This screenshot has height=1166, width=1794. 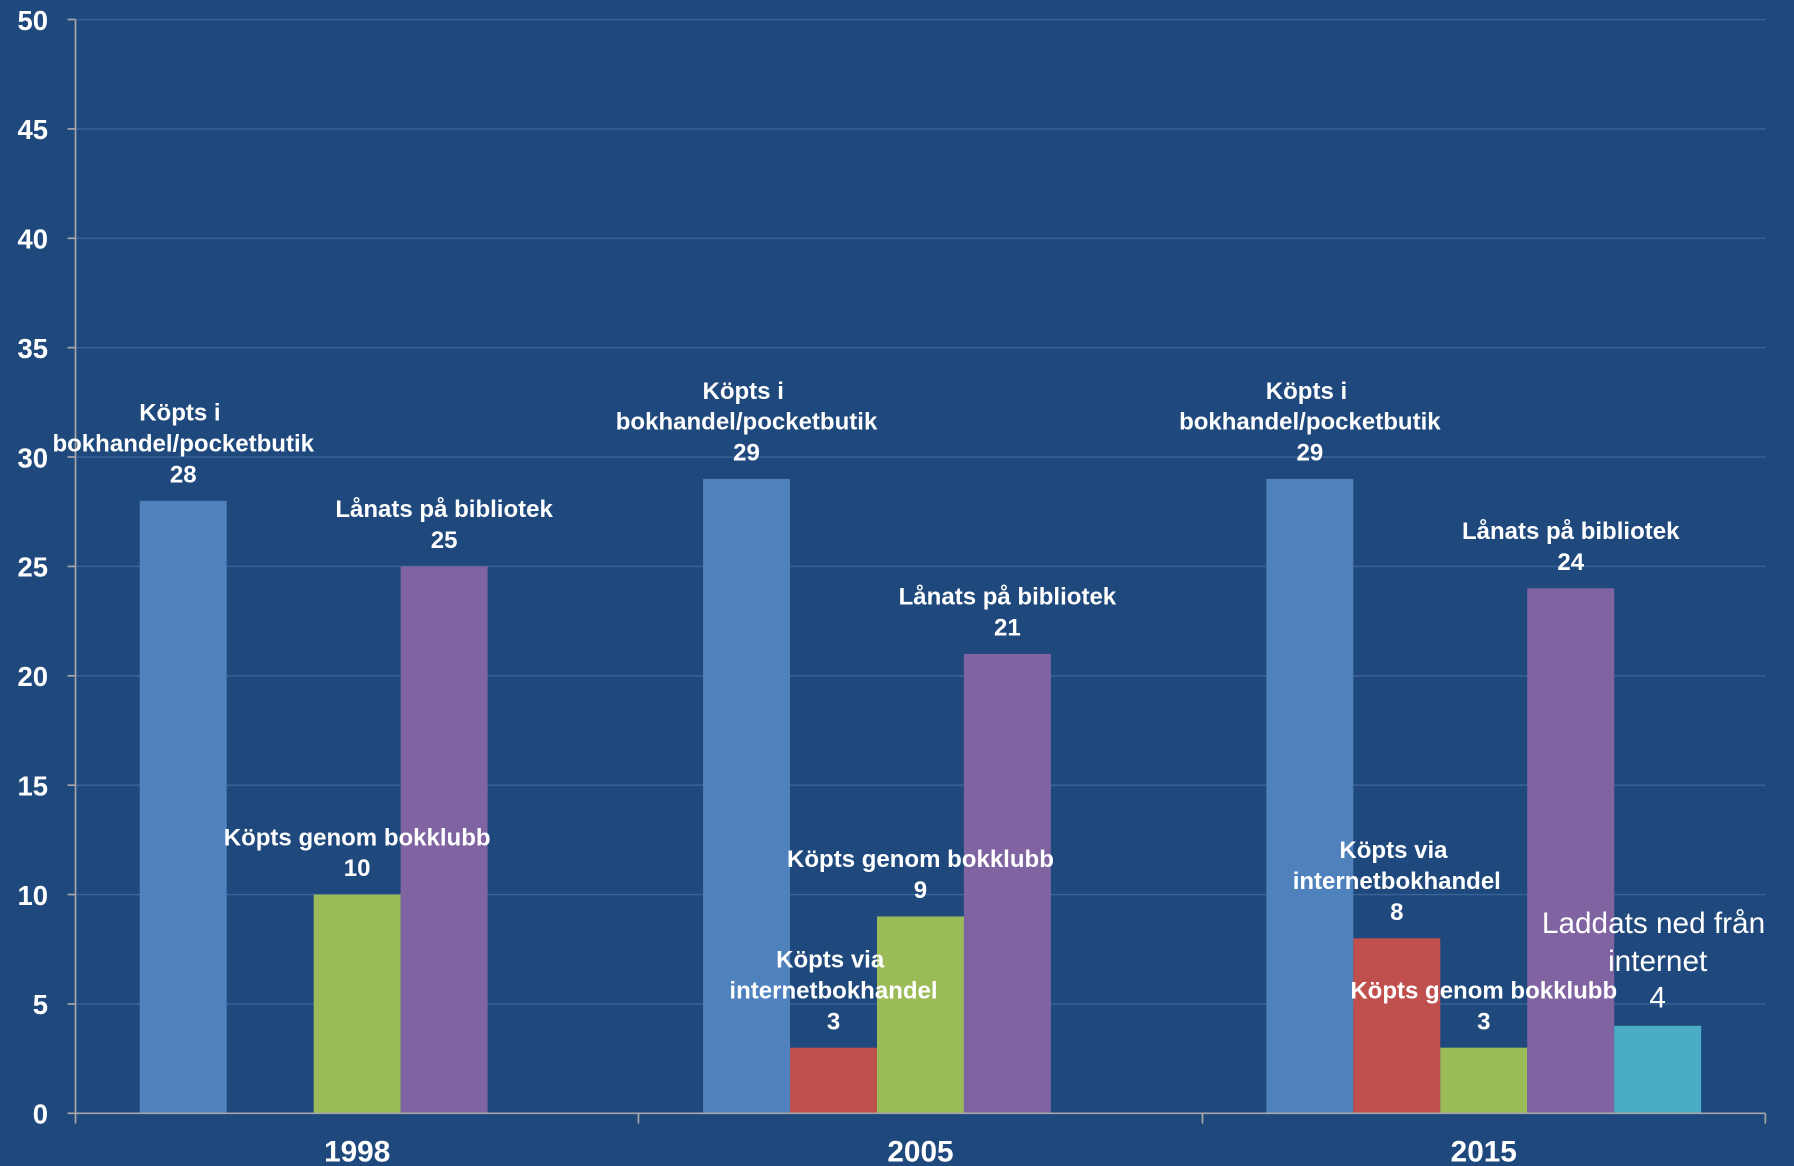 I want to click on x-tick-label: 1998, so click(x=357, y=1150).